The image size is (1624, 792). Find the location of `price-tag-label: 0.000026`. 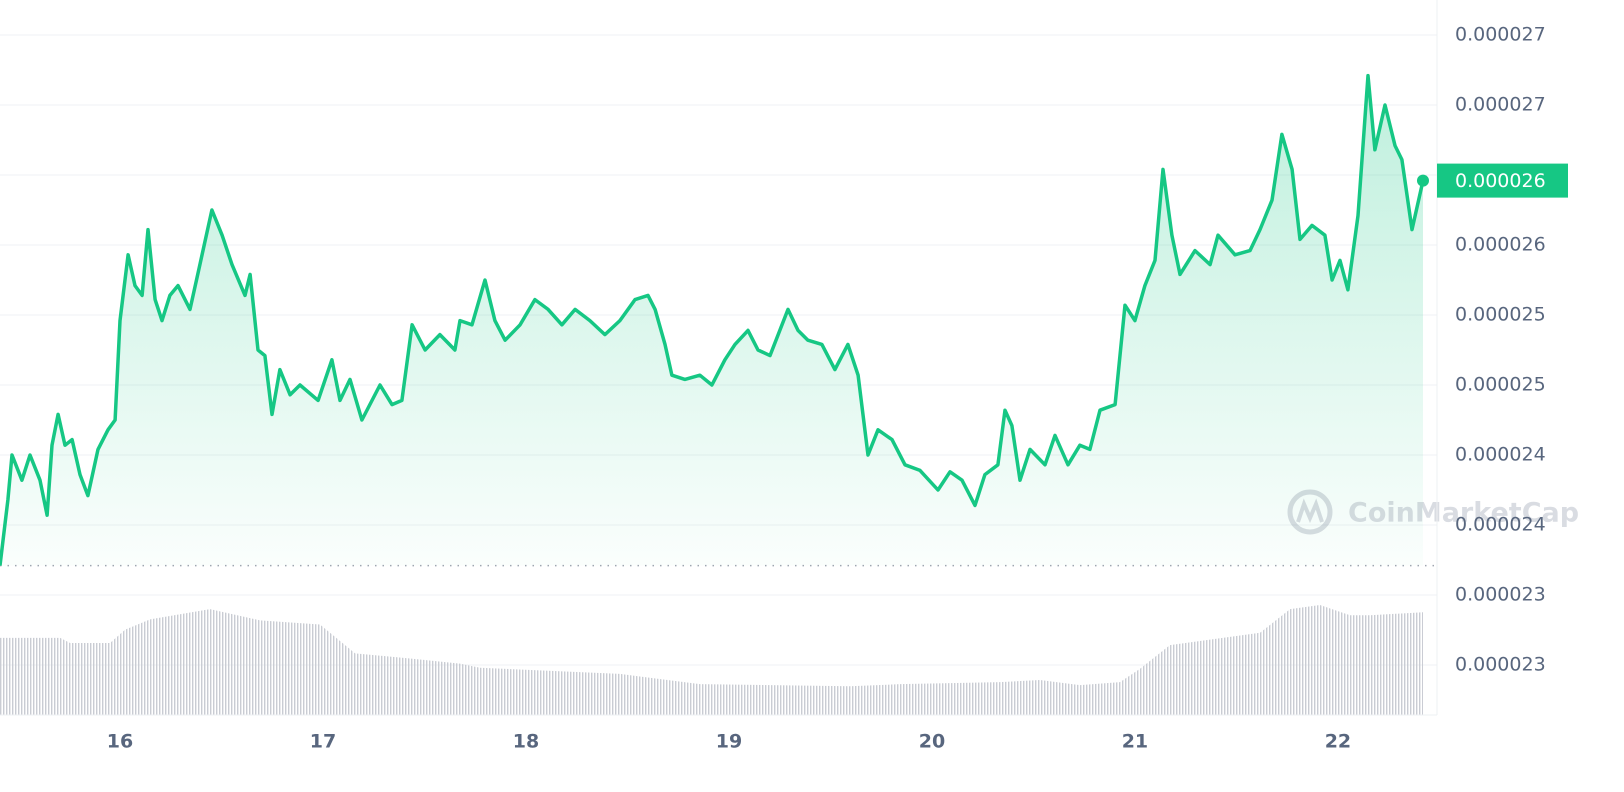

price-tag-label: 0.000026 is located at coordinates (1500, 181).